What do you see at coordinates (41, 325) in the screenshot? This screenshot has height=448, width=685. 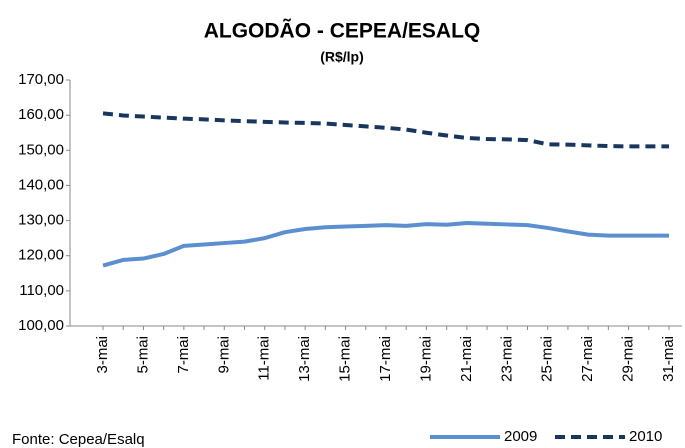 I see `y-tick-label: 100,00` at bounding box center [41, 325].